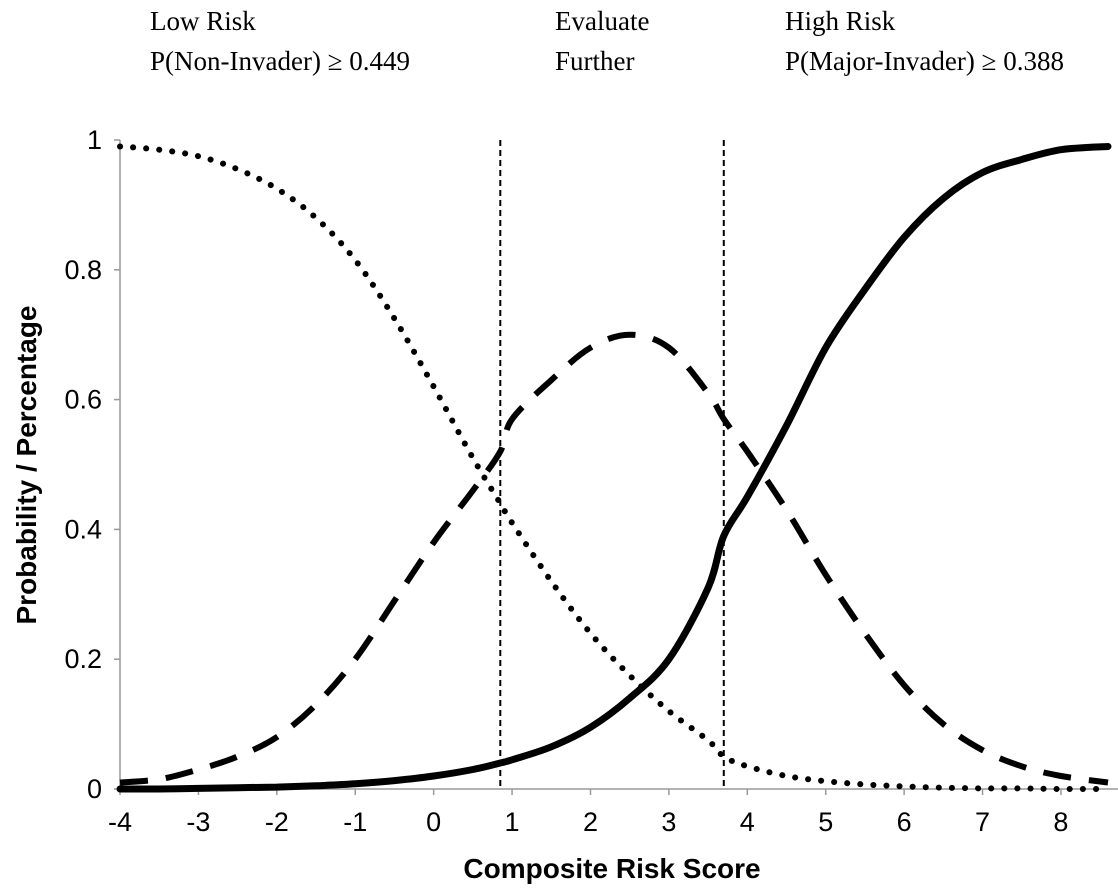 The height and width of the screenshot is (893, 1118). What do you see at coordinates (840, 21) in the screenshot?
I see `high-risk-title: High Risk` at bounding box center [840, 21].